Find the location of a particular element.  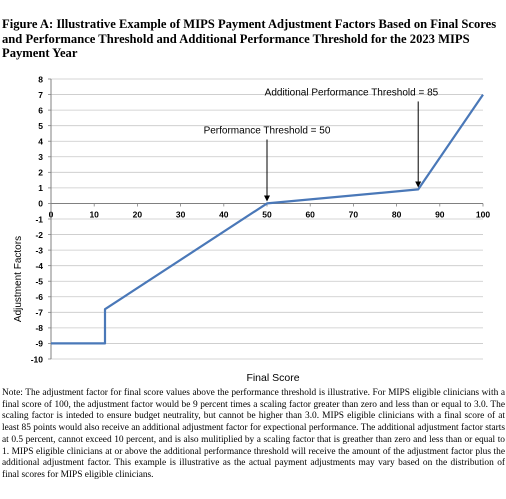

y-tick-labels: 8 7 6 5 4 3 2 1 0 -1 -2 -3 -4 -5 -6 -7 -8 -9 -10 is located at coordinates (37, 219).